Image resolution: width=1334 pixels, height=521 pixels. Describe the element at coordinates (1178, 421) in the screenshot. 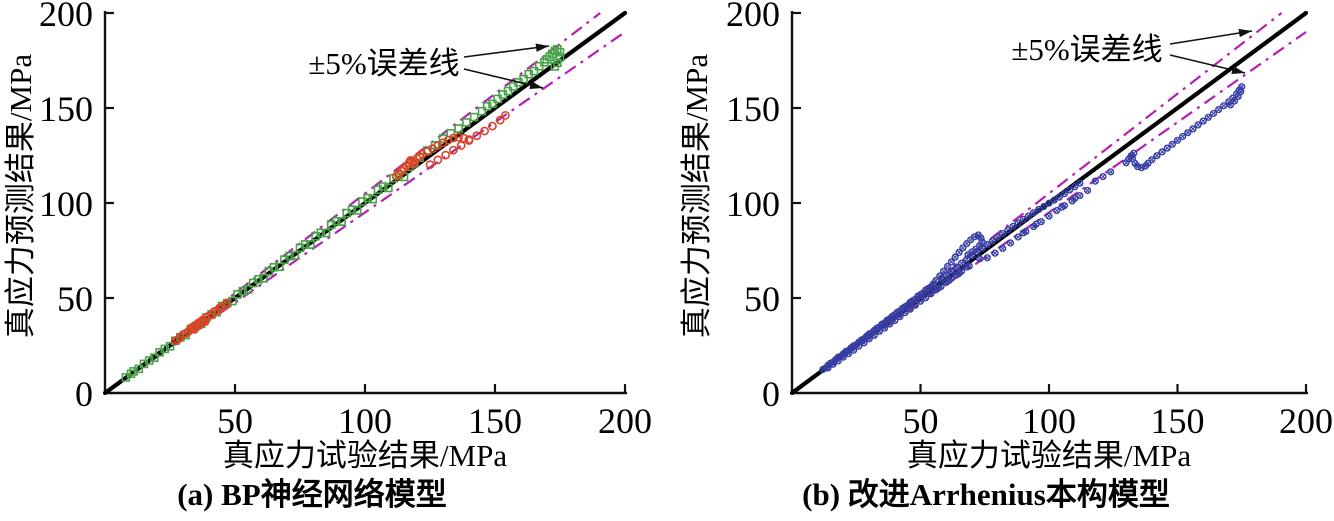

I see `x-tick-label: 150` at that location.